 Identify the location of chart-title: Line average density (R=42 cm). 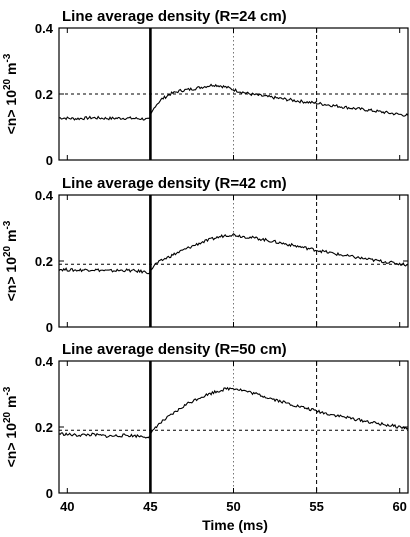
(174, 183).